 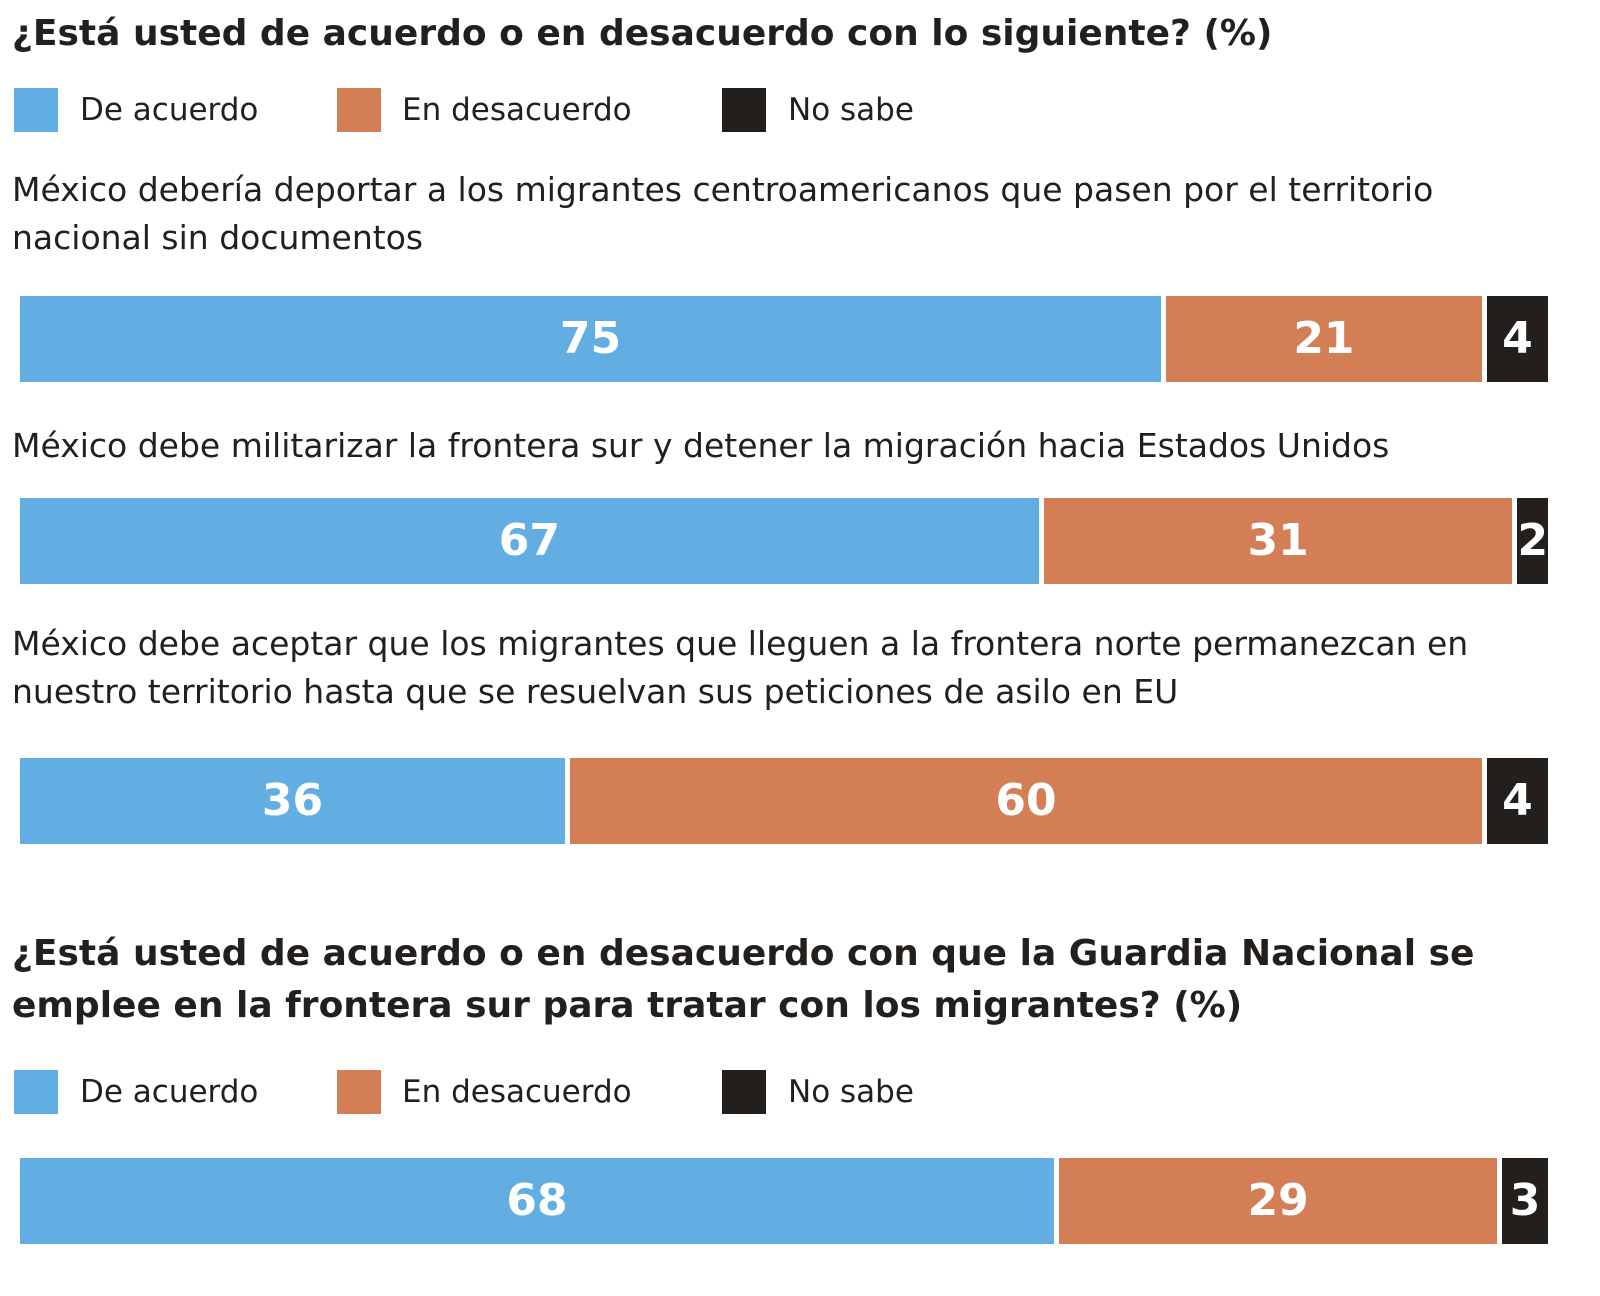 I want to click on data-label: 21, so click(x=1324, y=338).